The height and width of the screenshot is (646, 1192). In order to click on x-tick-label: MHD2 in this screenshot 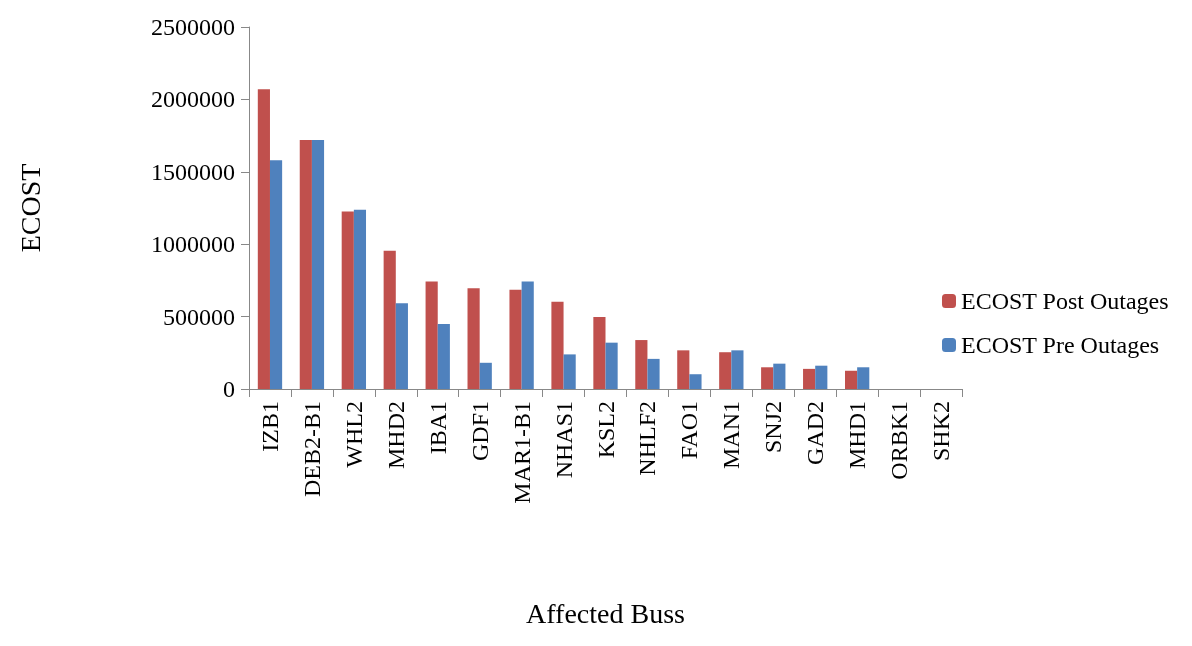, I will do `click(395, 435)`.